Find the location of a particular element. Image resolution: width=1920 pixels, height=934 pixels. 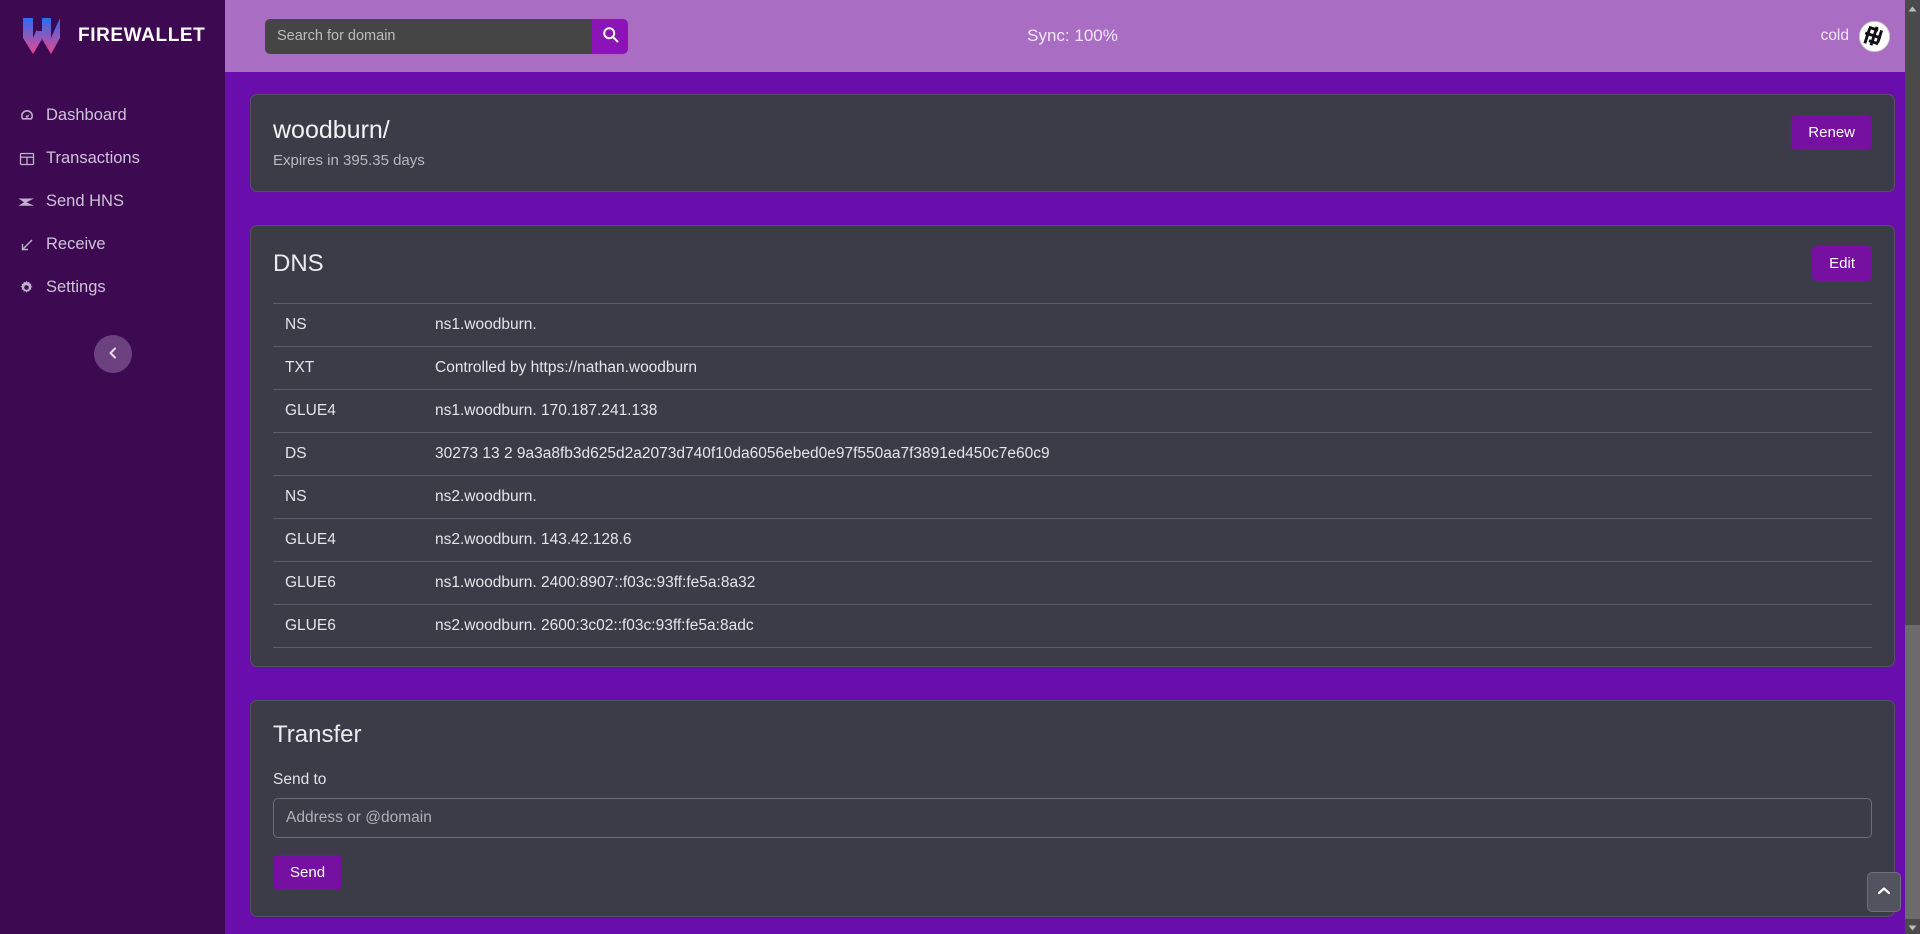

sidebar-item-label: Transactions is located at coordinates (93, 158).